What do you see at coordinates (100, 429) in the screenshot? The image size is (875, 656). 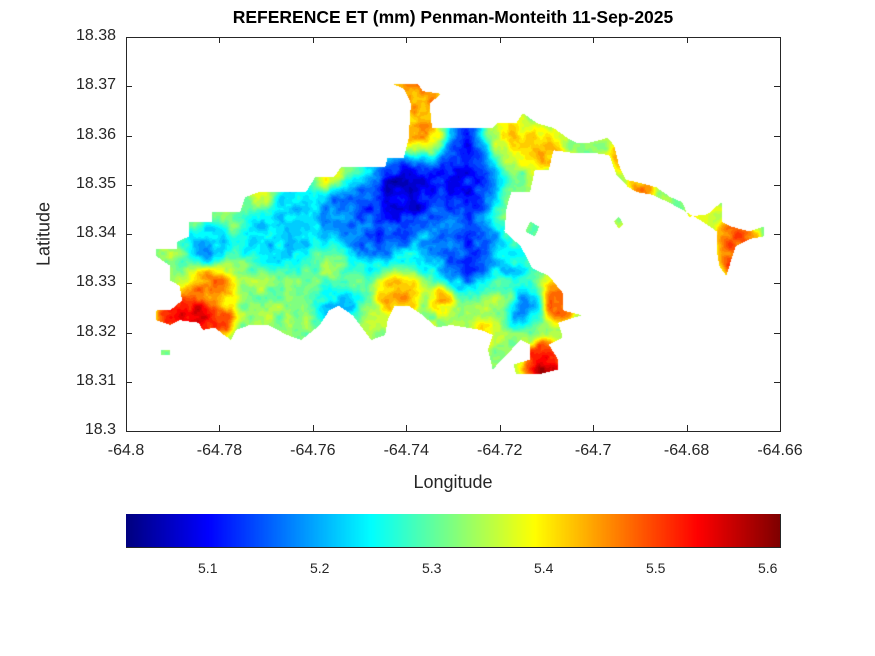 I see `y-tick-label: 18.3` at bounding box center [100, 429].